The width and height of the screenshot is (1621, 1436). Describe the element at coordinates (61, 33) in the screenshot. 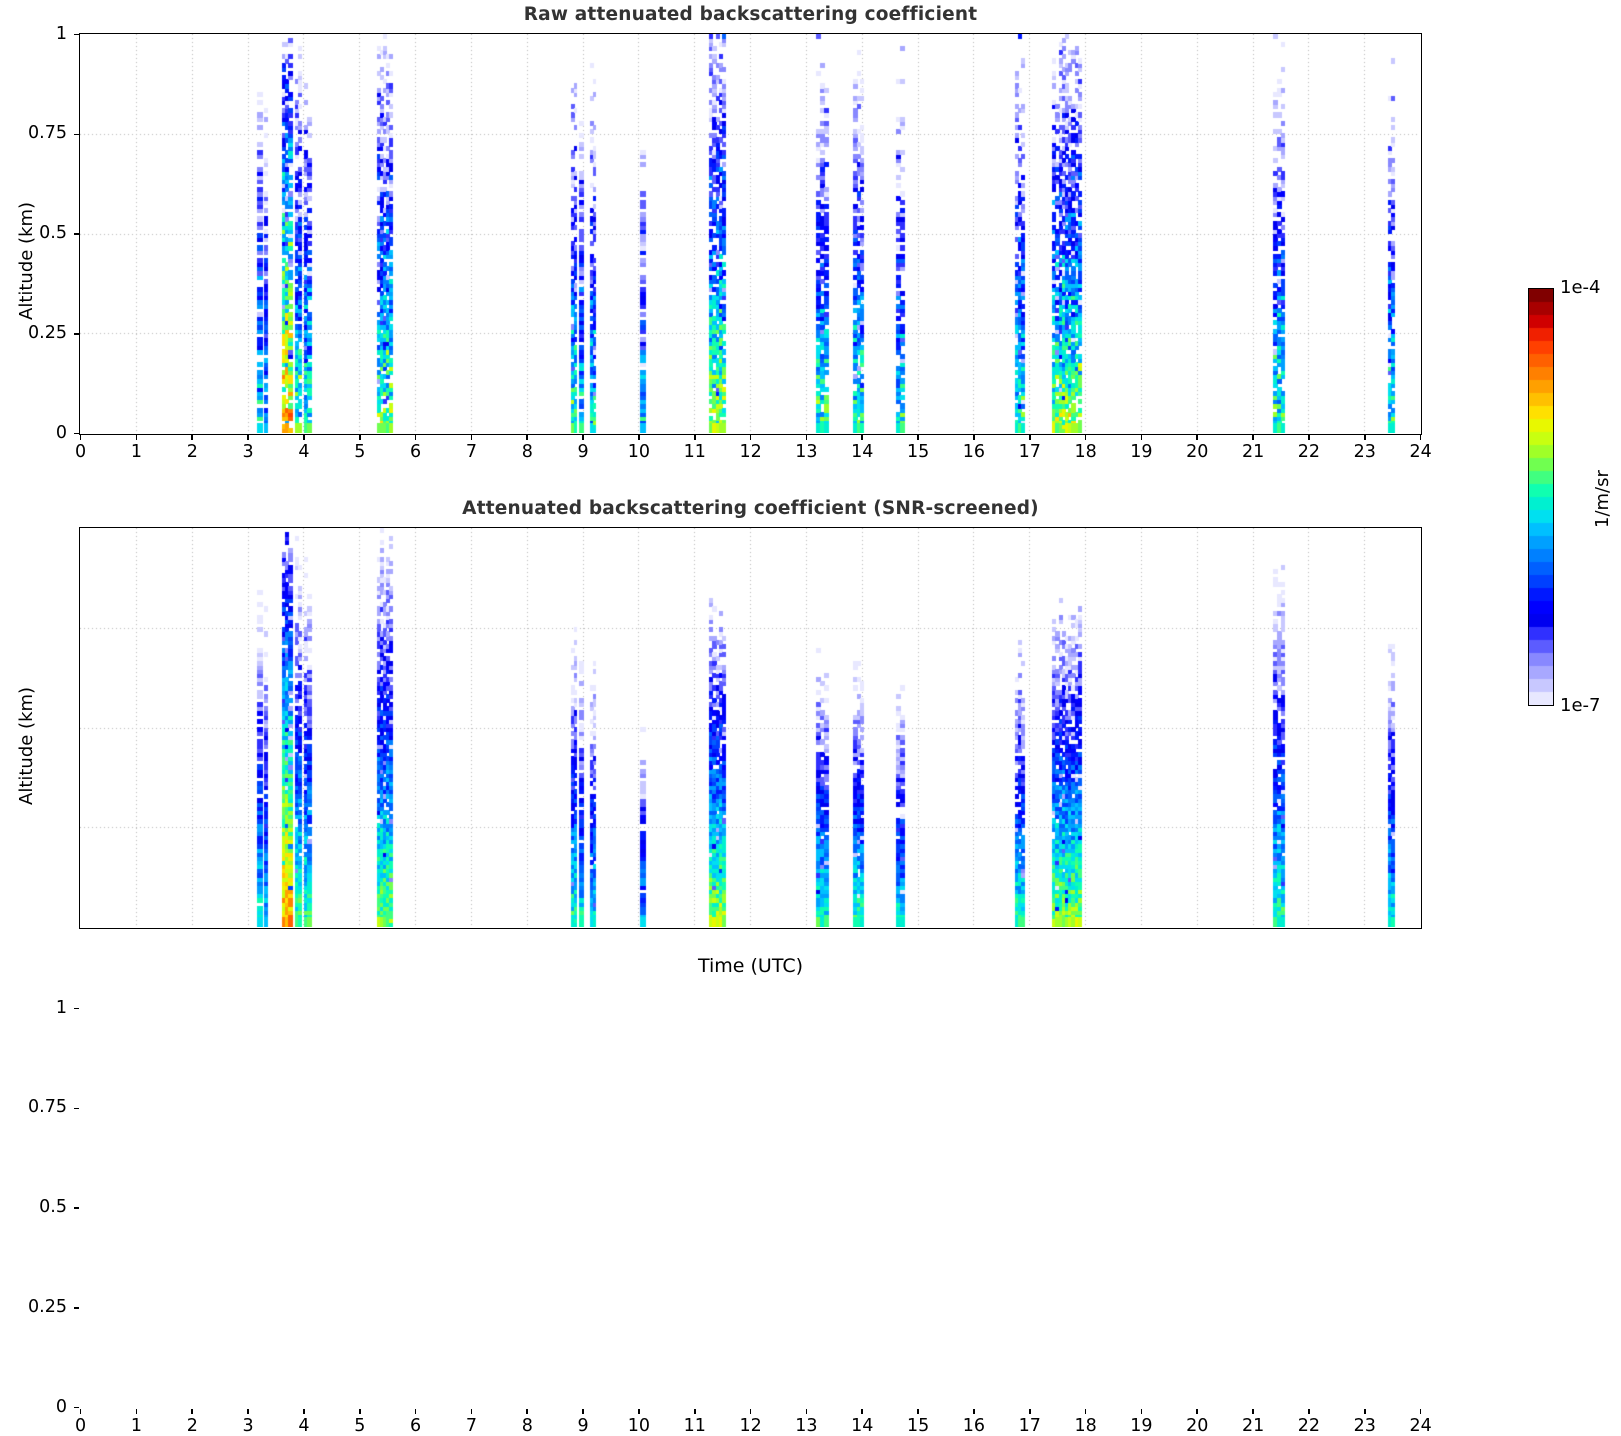

I see `y-tick-label: 1` at that location.